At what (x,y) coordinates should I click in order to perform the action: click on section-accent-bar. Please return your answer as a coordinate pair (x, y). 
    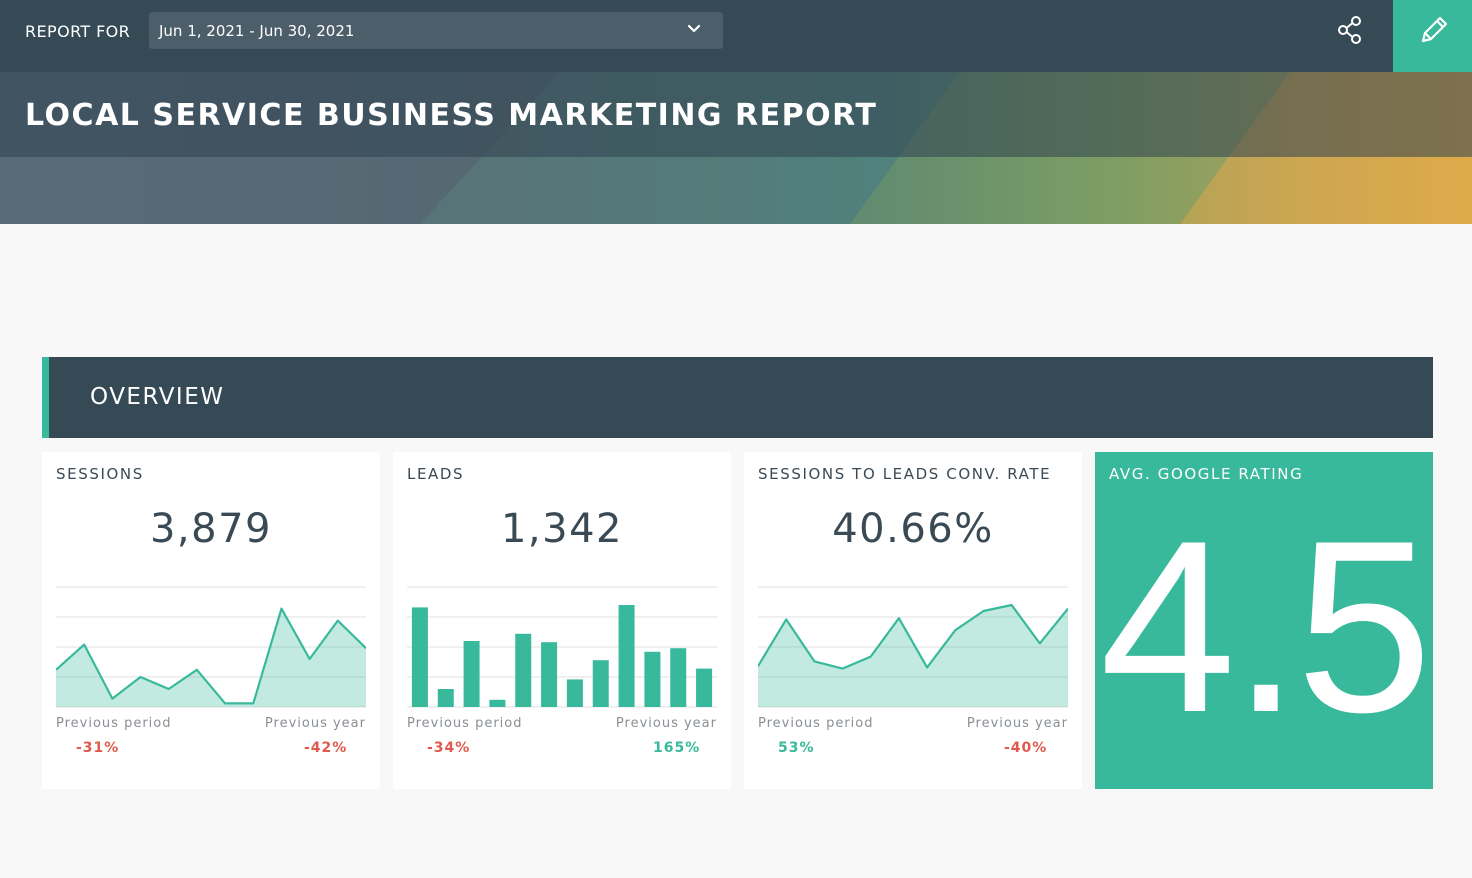
    Looking at the image, I should click on (45, 397).